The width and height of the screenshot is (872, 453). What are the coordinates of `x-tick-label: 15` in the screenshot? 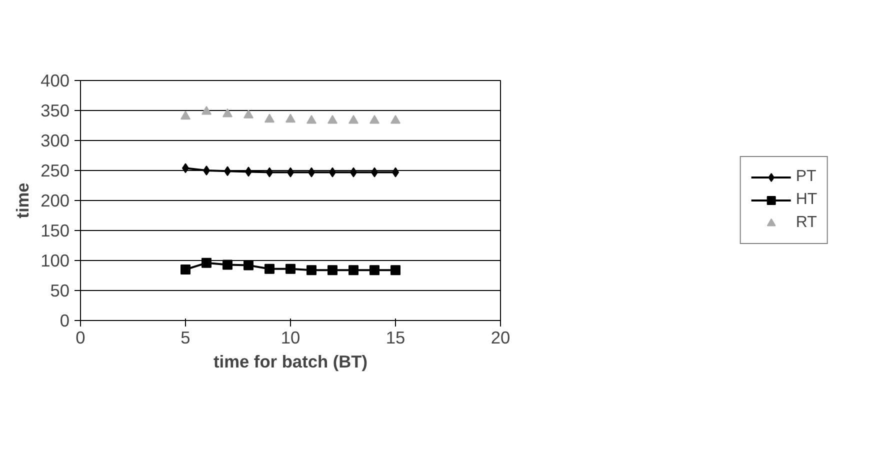 It's located at (396, 338).